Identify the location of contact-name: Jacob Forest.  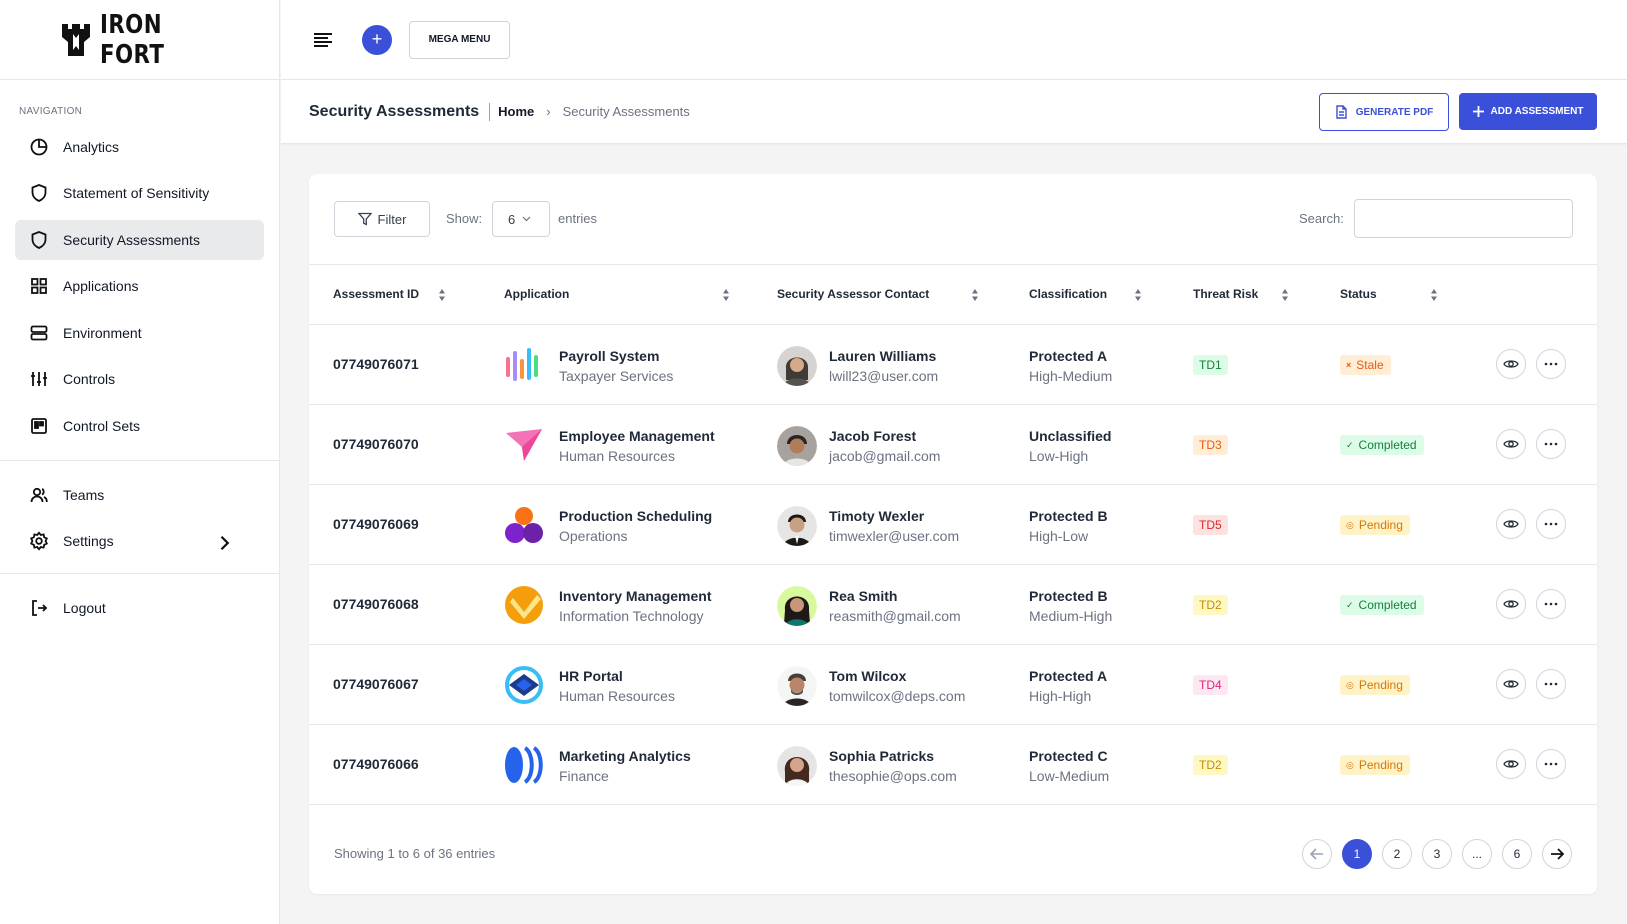
(873, 436).